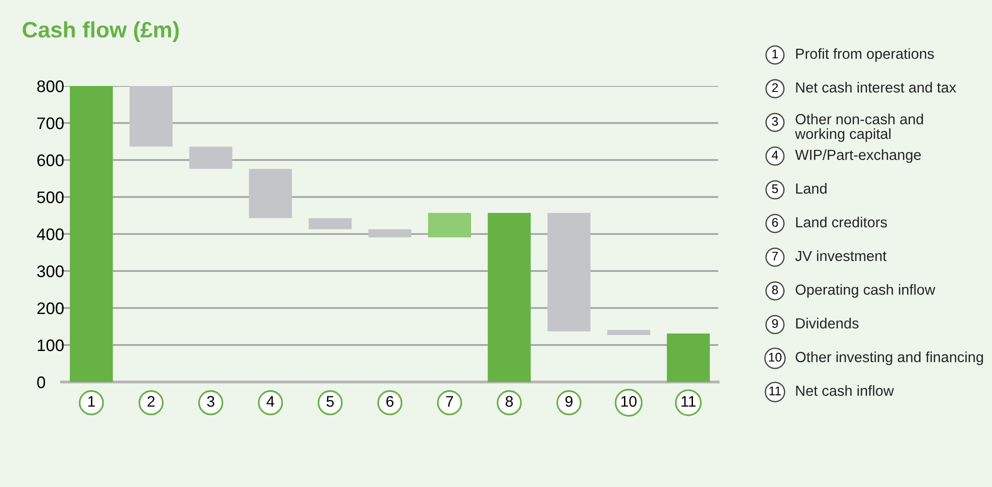  I want to click on text: JV investment, so click(840, 256).